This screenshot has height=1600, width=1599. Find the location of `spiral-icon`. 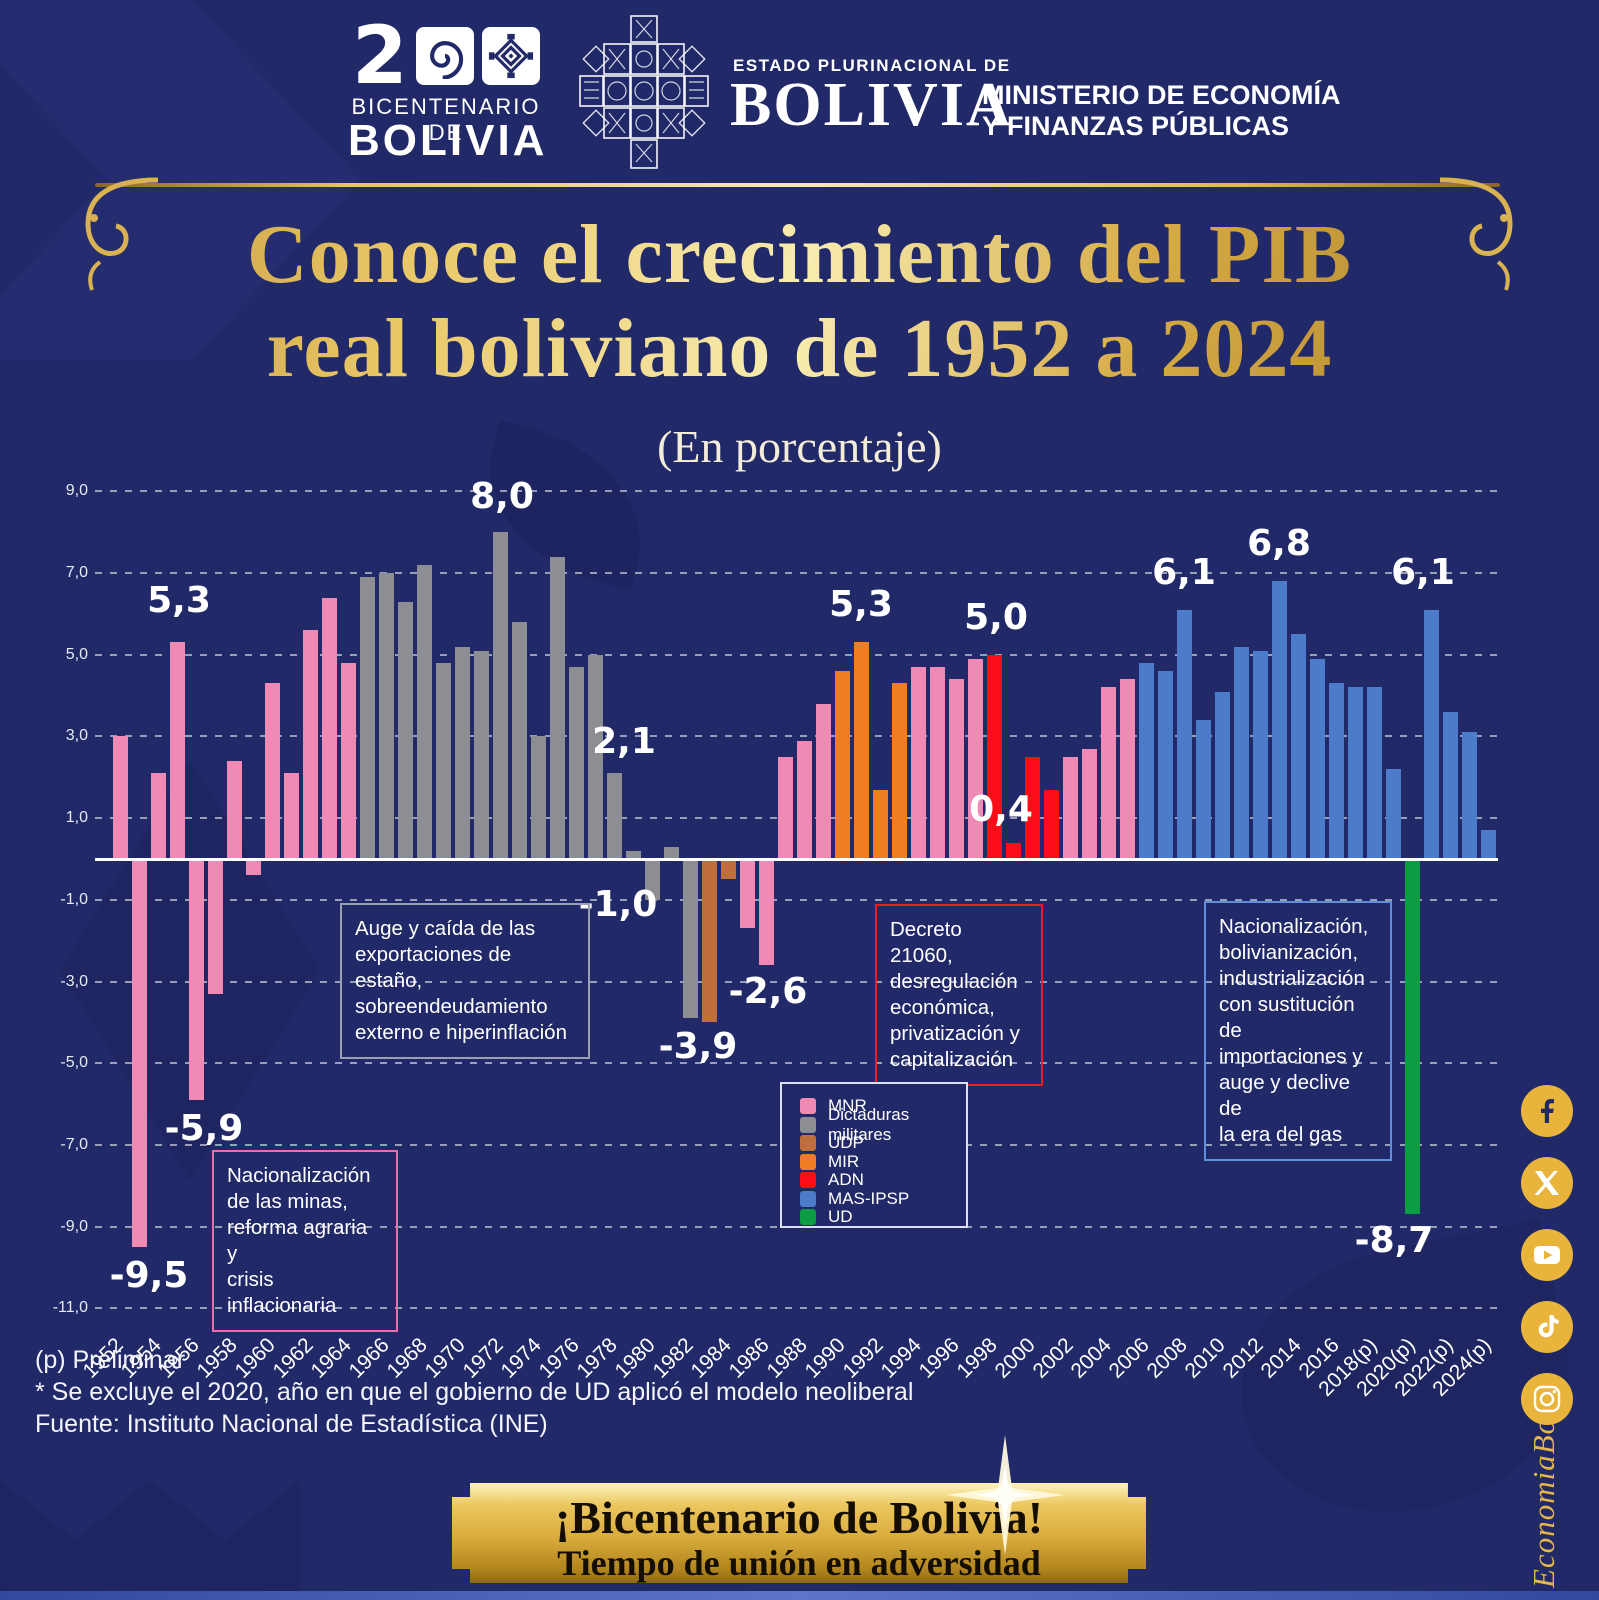

spiral-icon is located at coordinates (444, 56).